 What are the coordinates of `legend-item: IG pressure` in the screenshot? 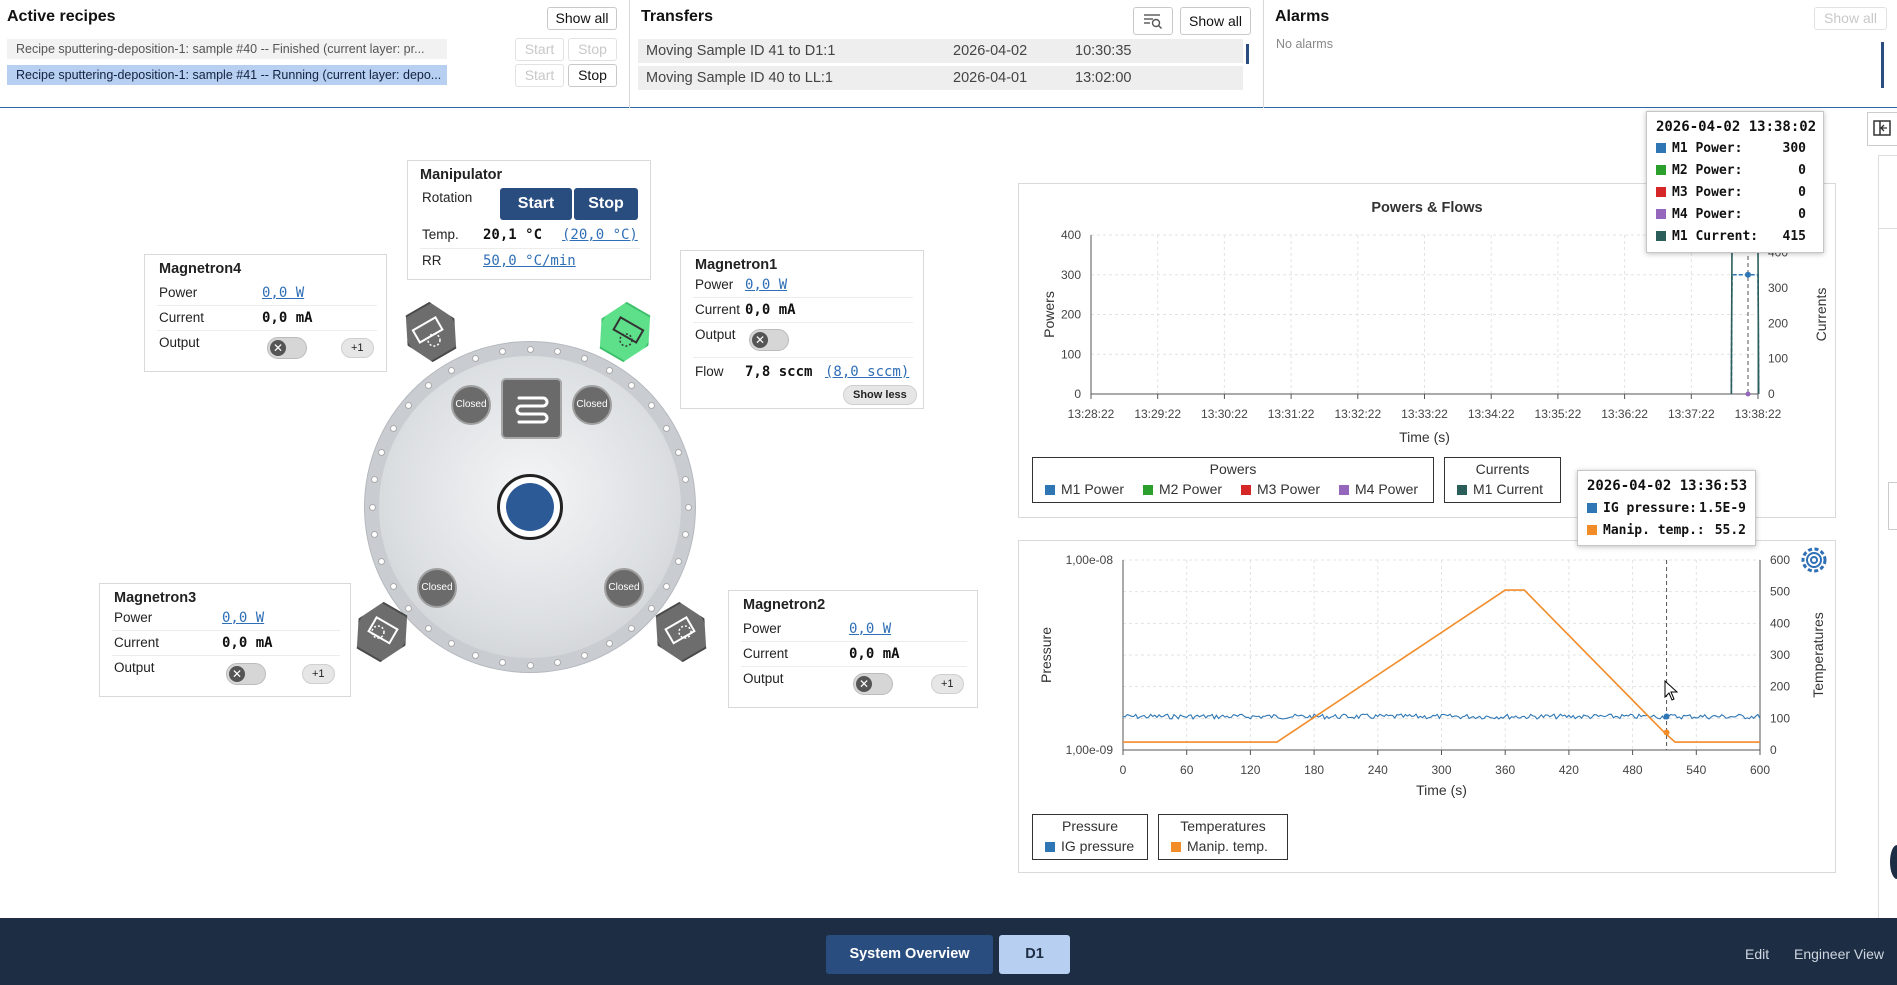 It's located at (1089, 846).